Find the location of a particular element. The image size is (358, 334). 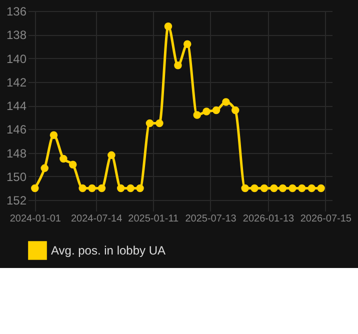

x-tick-label: 2024-07-14 is located at coordinates (97, 219).